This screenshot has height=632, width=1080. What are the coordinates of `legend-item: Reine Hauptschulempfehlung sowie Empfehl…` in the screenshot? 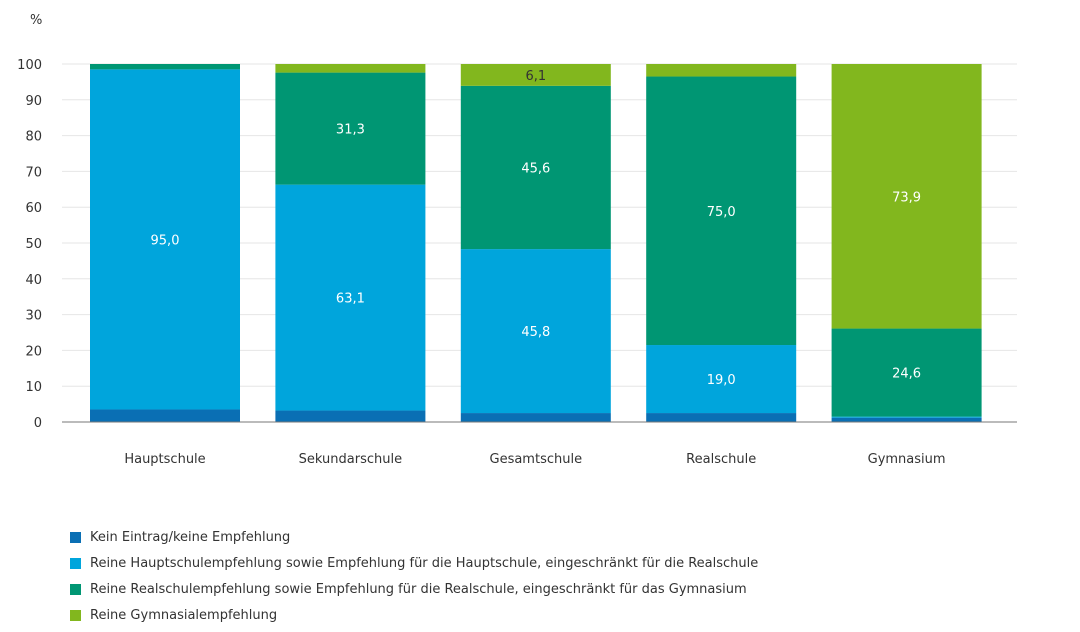 It's located at (414, 563).